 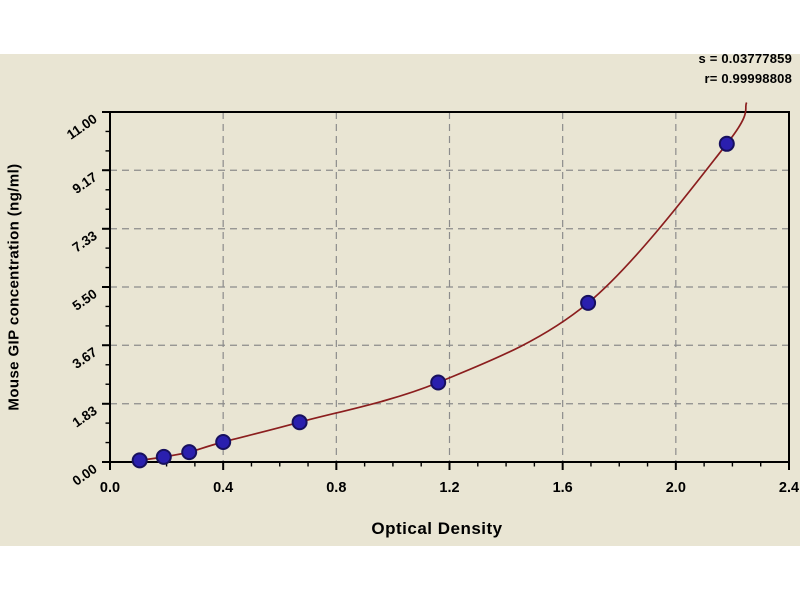 I want to click on fit-stat-s: s = 0.03777859, so click(x=745, y=58).